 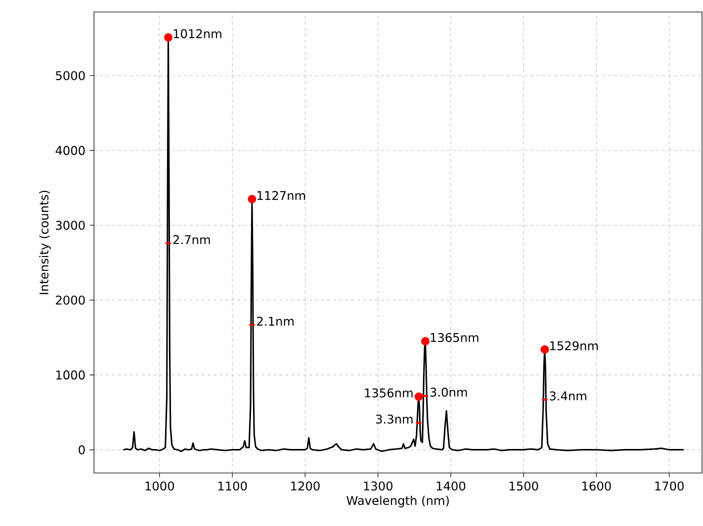 I want to click on y-tick-label: 0, so click(x=81, y=449).